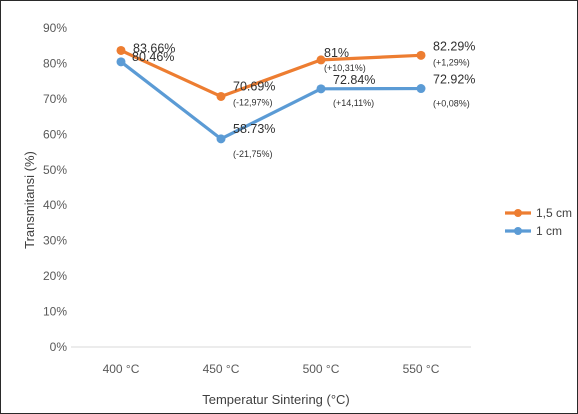 The image size is (578, 414). What do you see at coordinates (55, 63) in the screenshot?
I see `y-tick-label: 80%` at bounding box center [55, 63].